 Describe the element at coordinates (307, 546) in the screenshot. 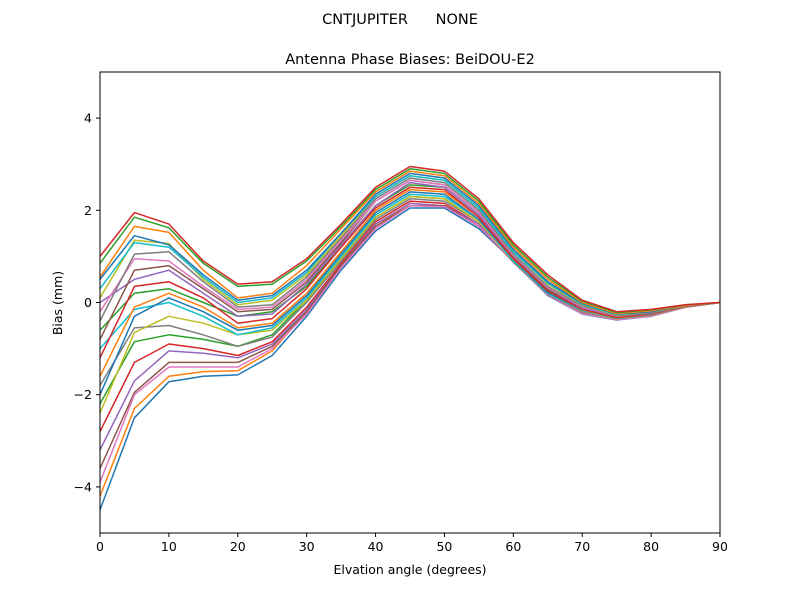

I see `x-tick-label: 30` at that location.